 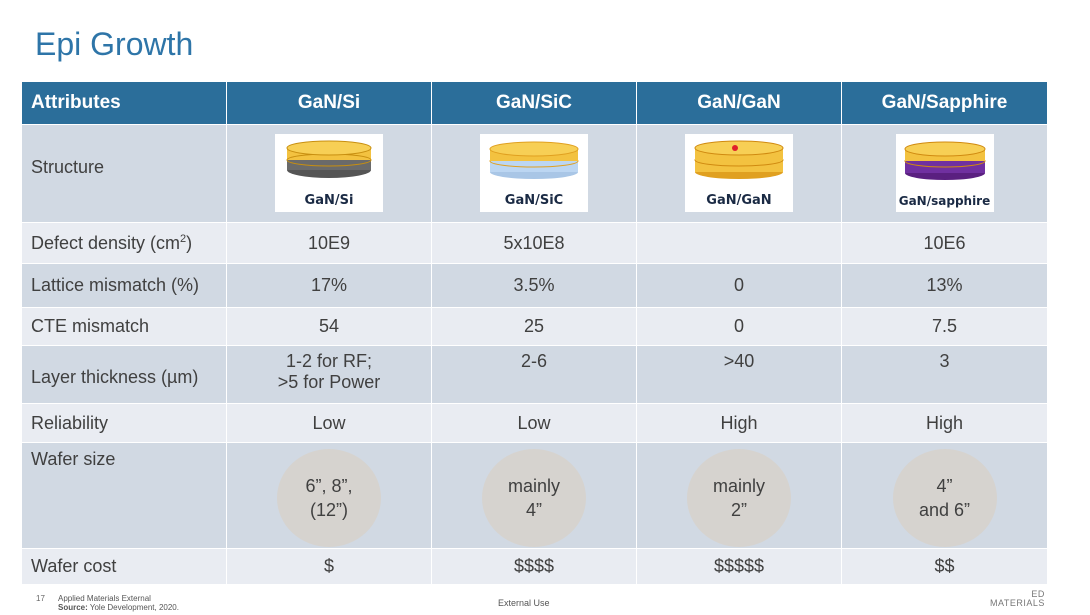 I want to click on header-attributes: Attributes, so click(x=124, y=103).